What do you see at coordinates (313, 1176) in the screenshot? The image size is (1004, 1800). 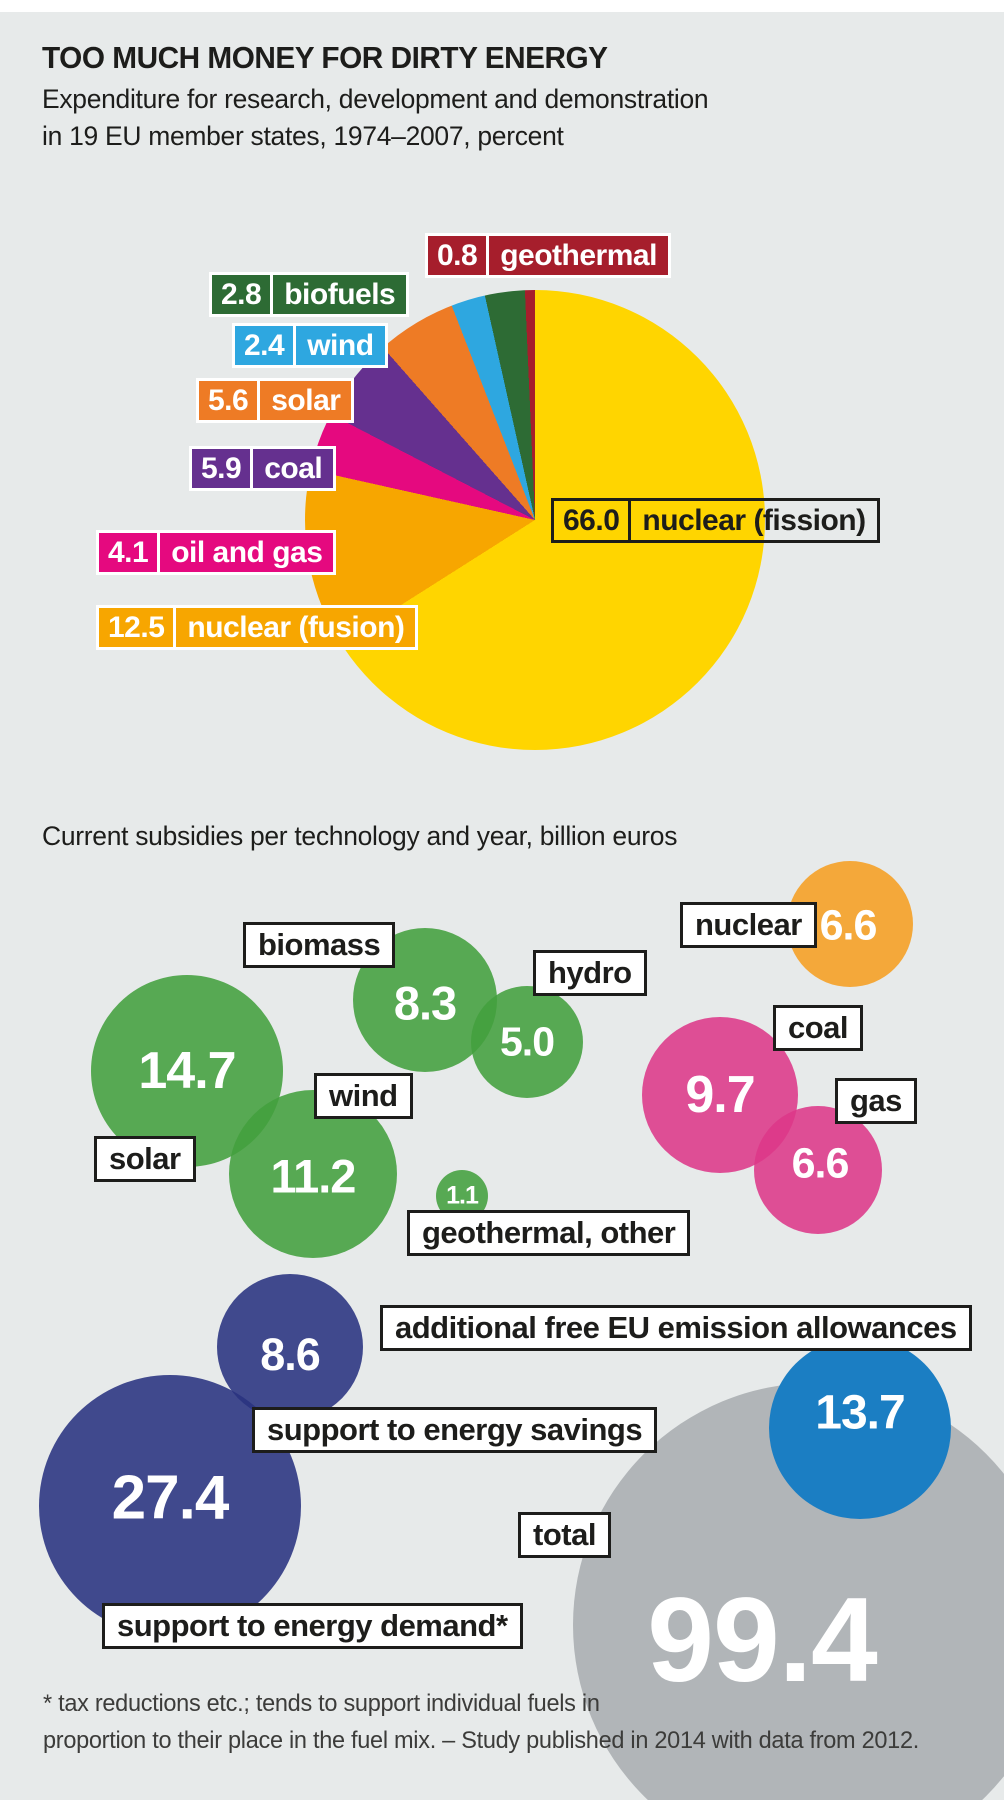 I see `bubble-value-wind: 11.2` at bounding box center [313, 1176].